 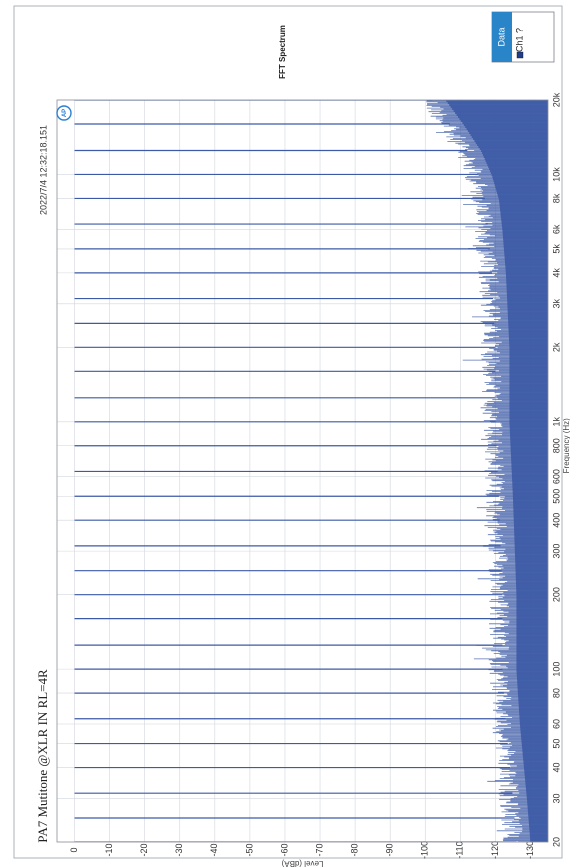 What do you see at coordinates (319, 849) in the screenshot?
I see `level-tick-label: -70` at bounding box center [319, 849].